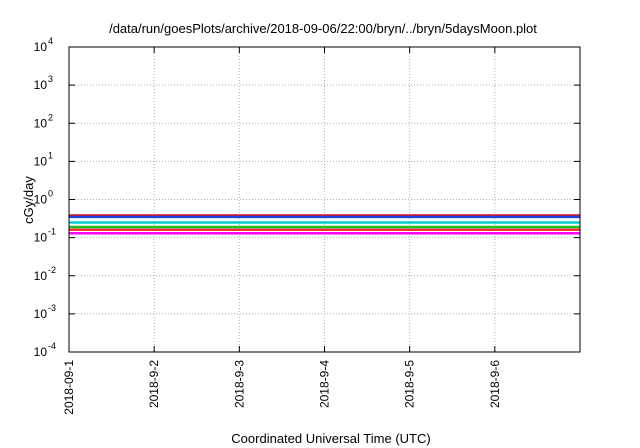  Describe the element at coordinates (50, 79) in the screenshot. I see `y-tick-exponent: 3` at that location.